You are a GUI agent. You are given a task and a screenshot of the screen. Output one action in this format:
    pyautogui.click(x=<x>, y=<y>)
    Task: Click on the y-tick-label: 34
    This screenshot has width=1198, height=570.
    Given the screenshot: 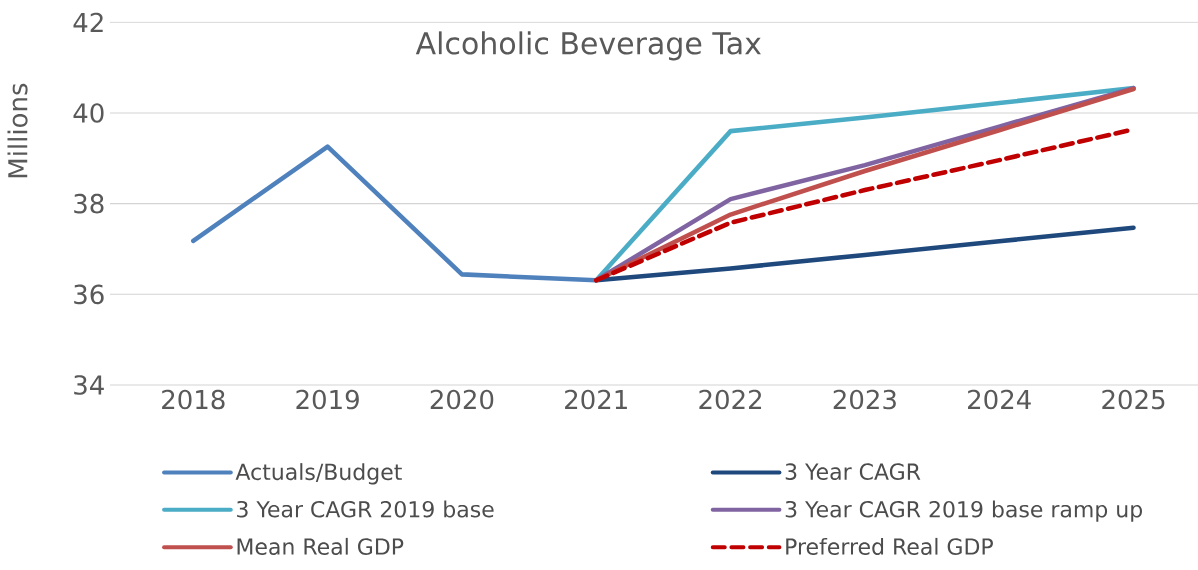 What is the action you would take?
    pyautogui.click(x=89, y=385)
    